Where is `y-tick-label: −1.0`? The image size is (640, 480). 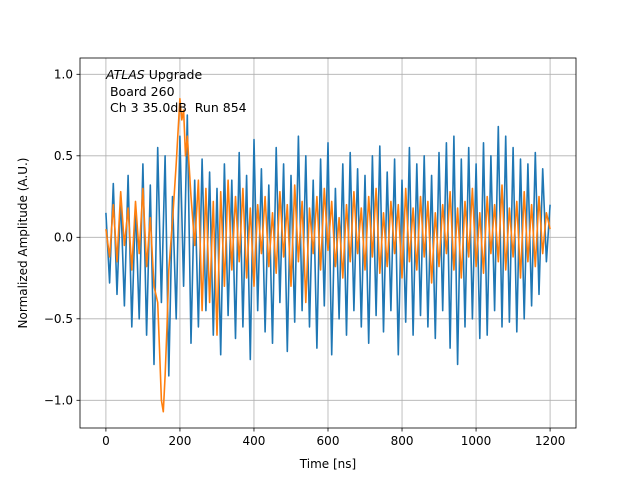
y-tick-label: −1.0 is located at coordinates (58, 400).